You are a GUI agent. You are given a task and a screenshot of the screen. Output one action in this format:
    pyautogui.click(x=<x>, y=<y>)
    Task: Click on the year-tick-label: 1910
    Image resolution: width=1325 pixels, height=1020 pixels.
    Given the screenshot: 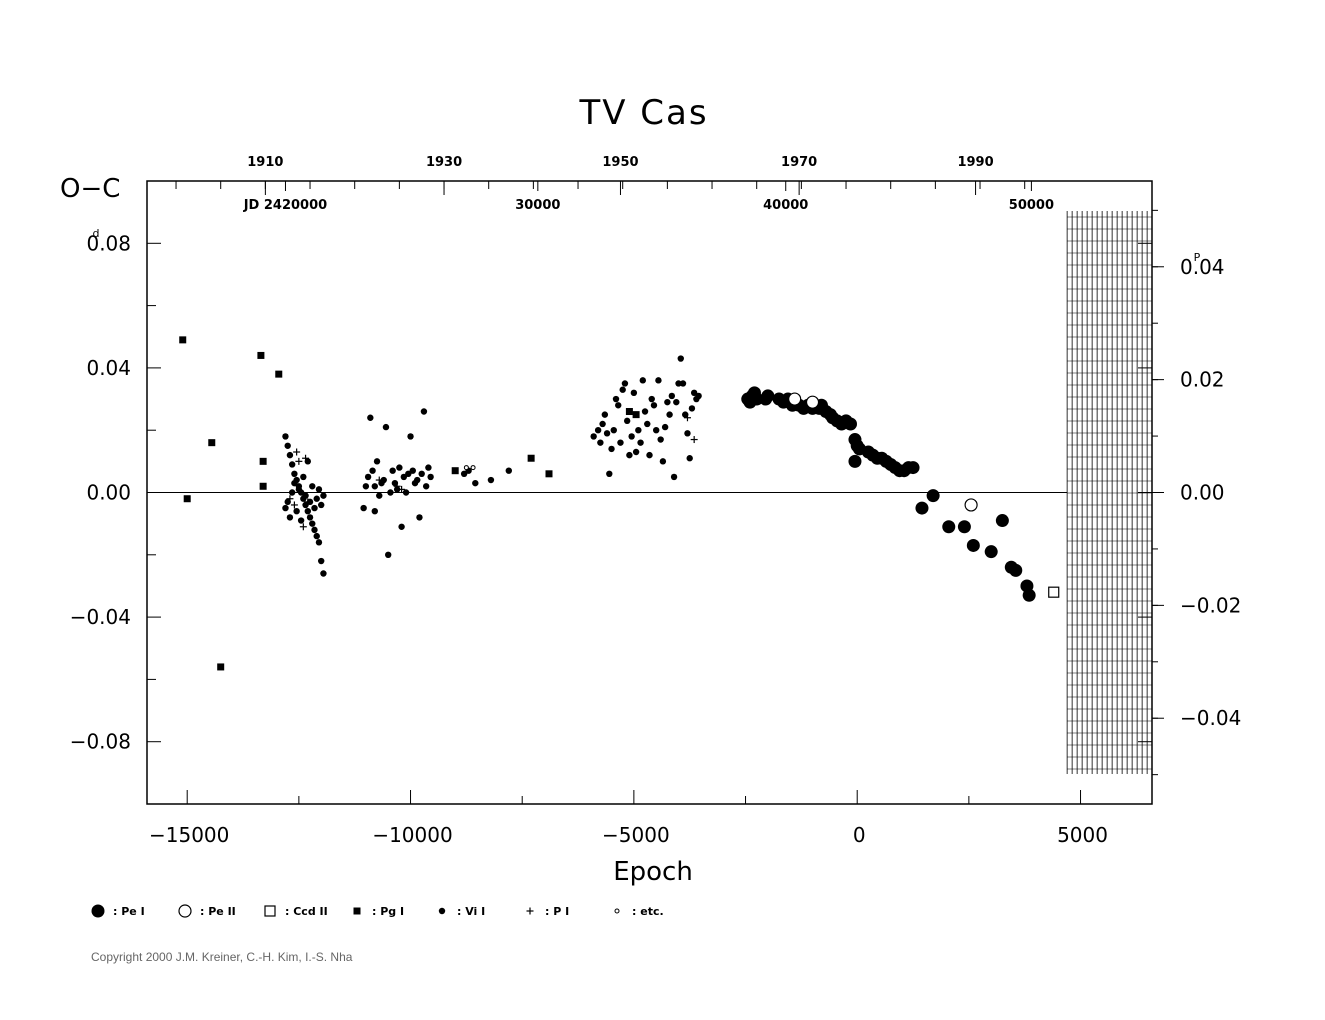 What is the action you would take?
    pyautogui.click(x=265, y=162)
    